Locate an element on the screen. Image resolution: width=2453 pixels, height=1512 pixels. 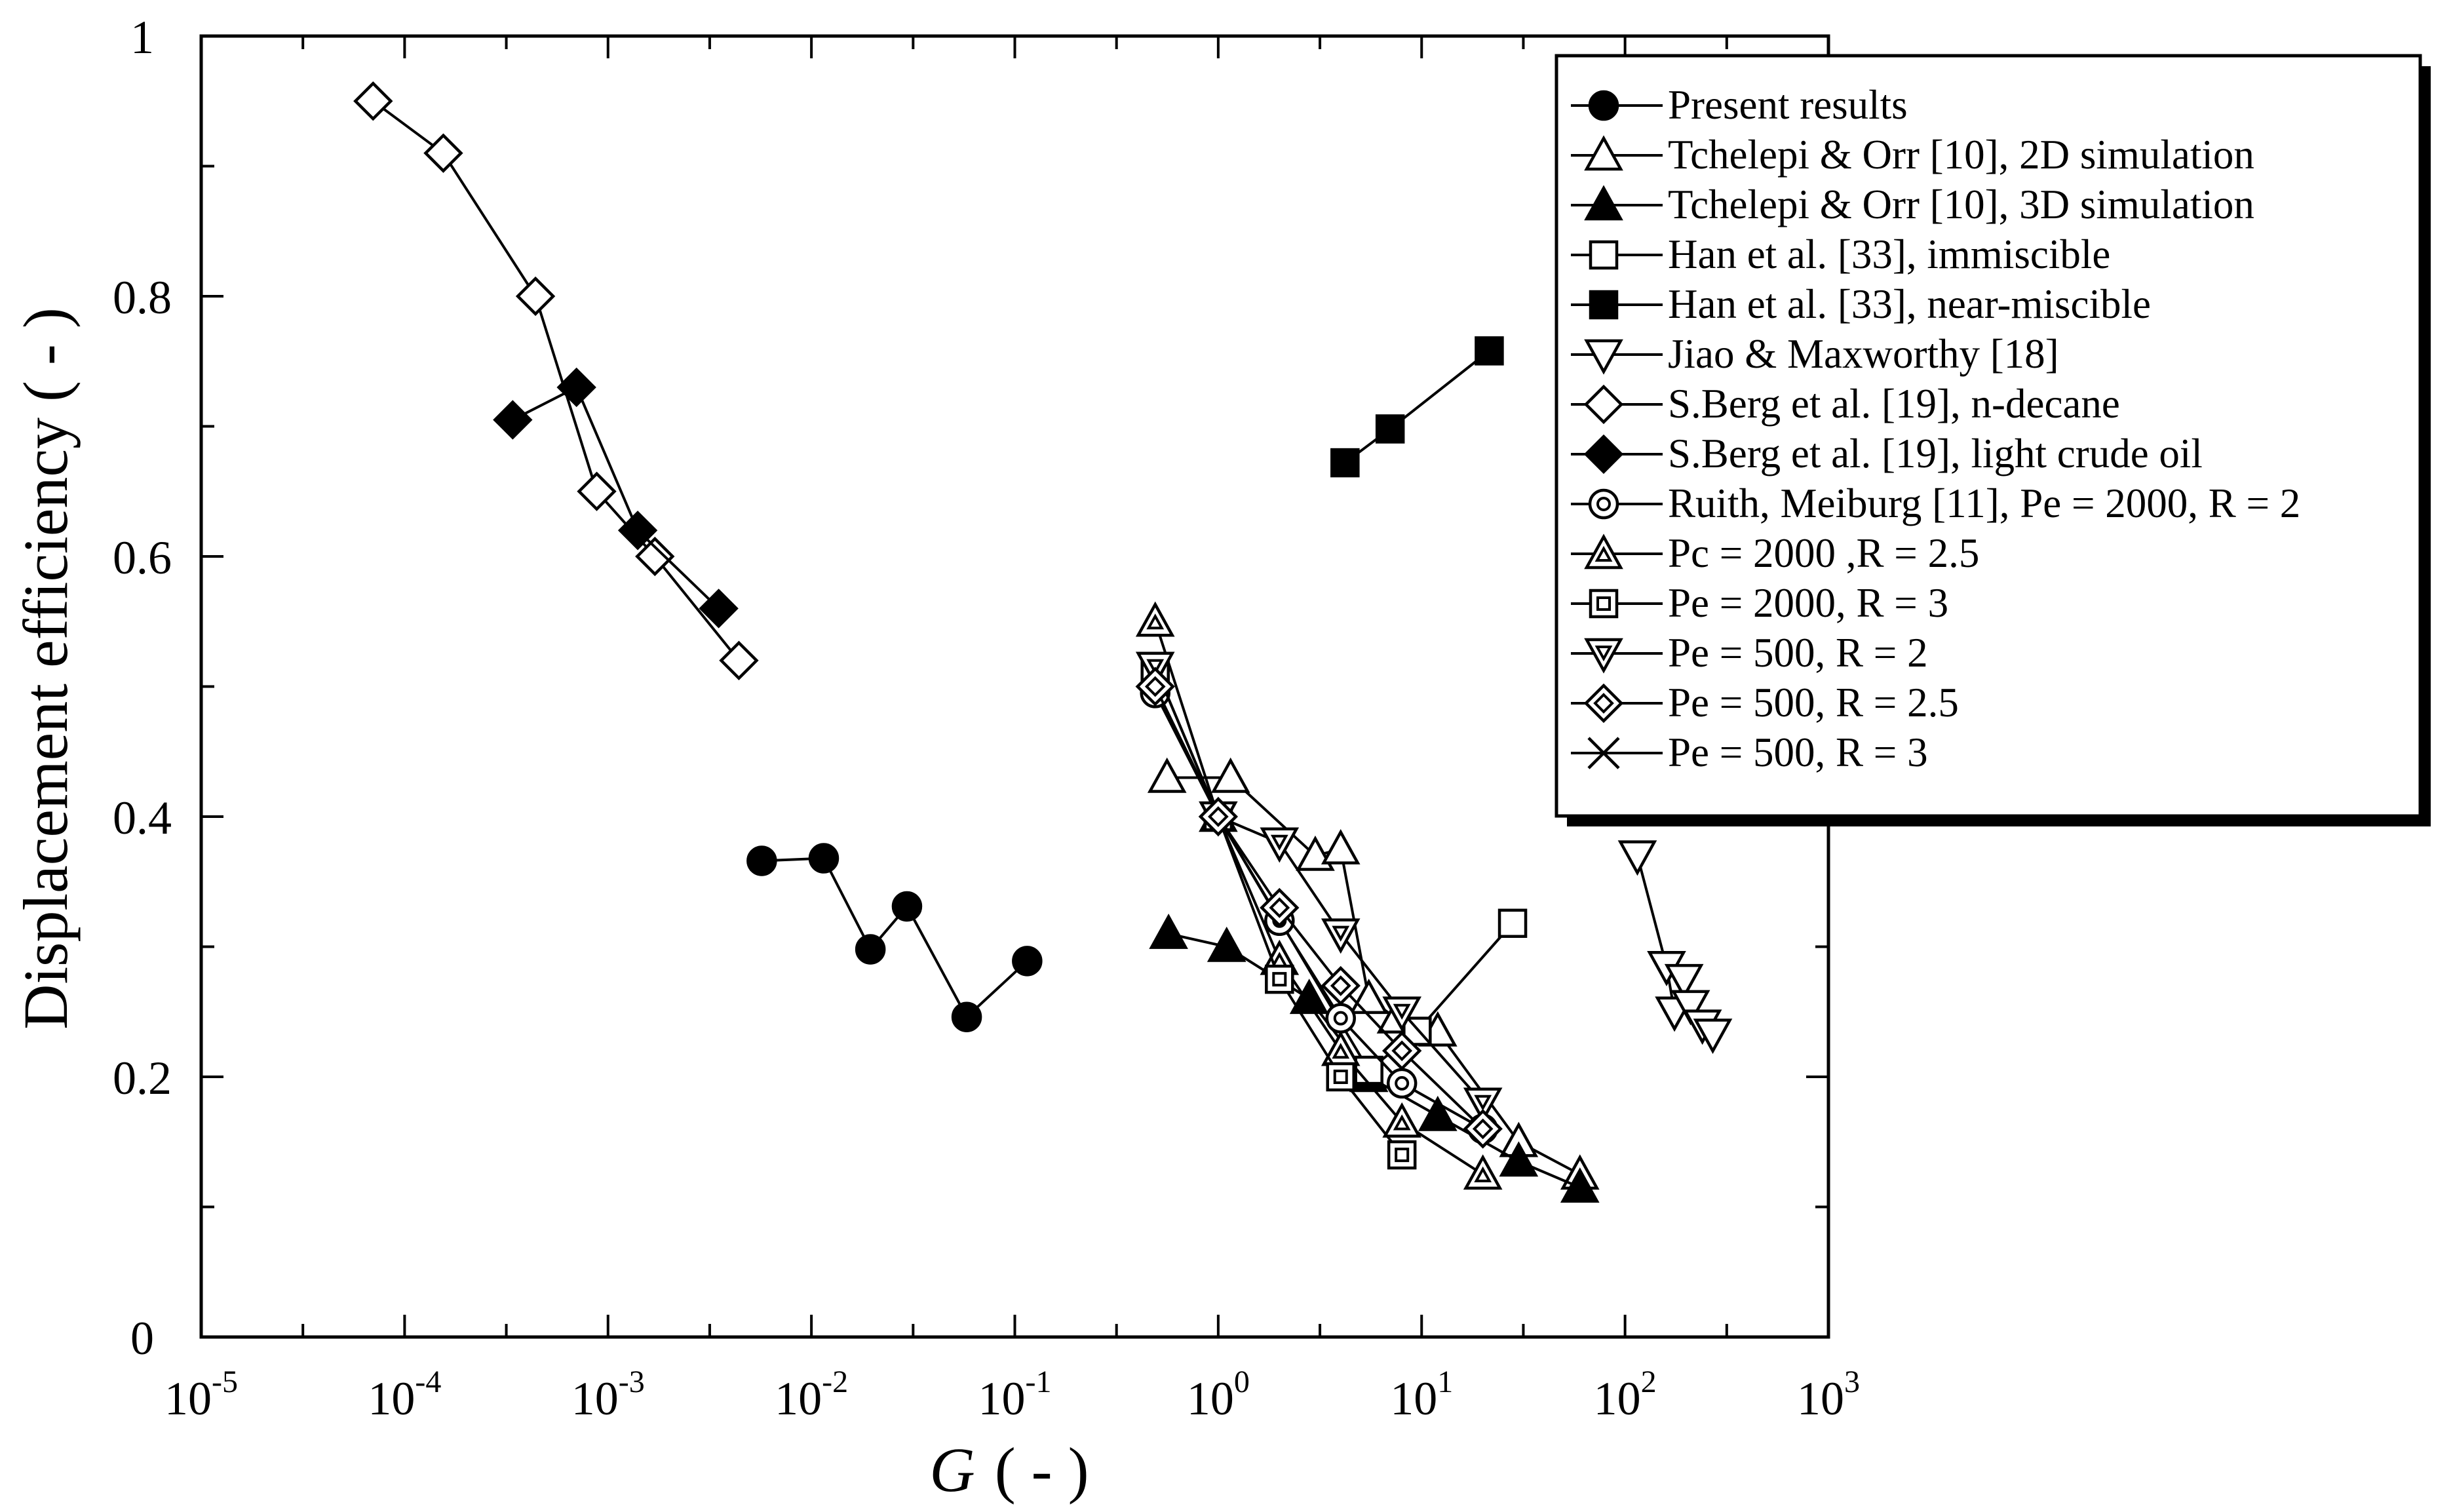
x-tick-label: 10² is located at coordinates (1626, 1395).